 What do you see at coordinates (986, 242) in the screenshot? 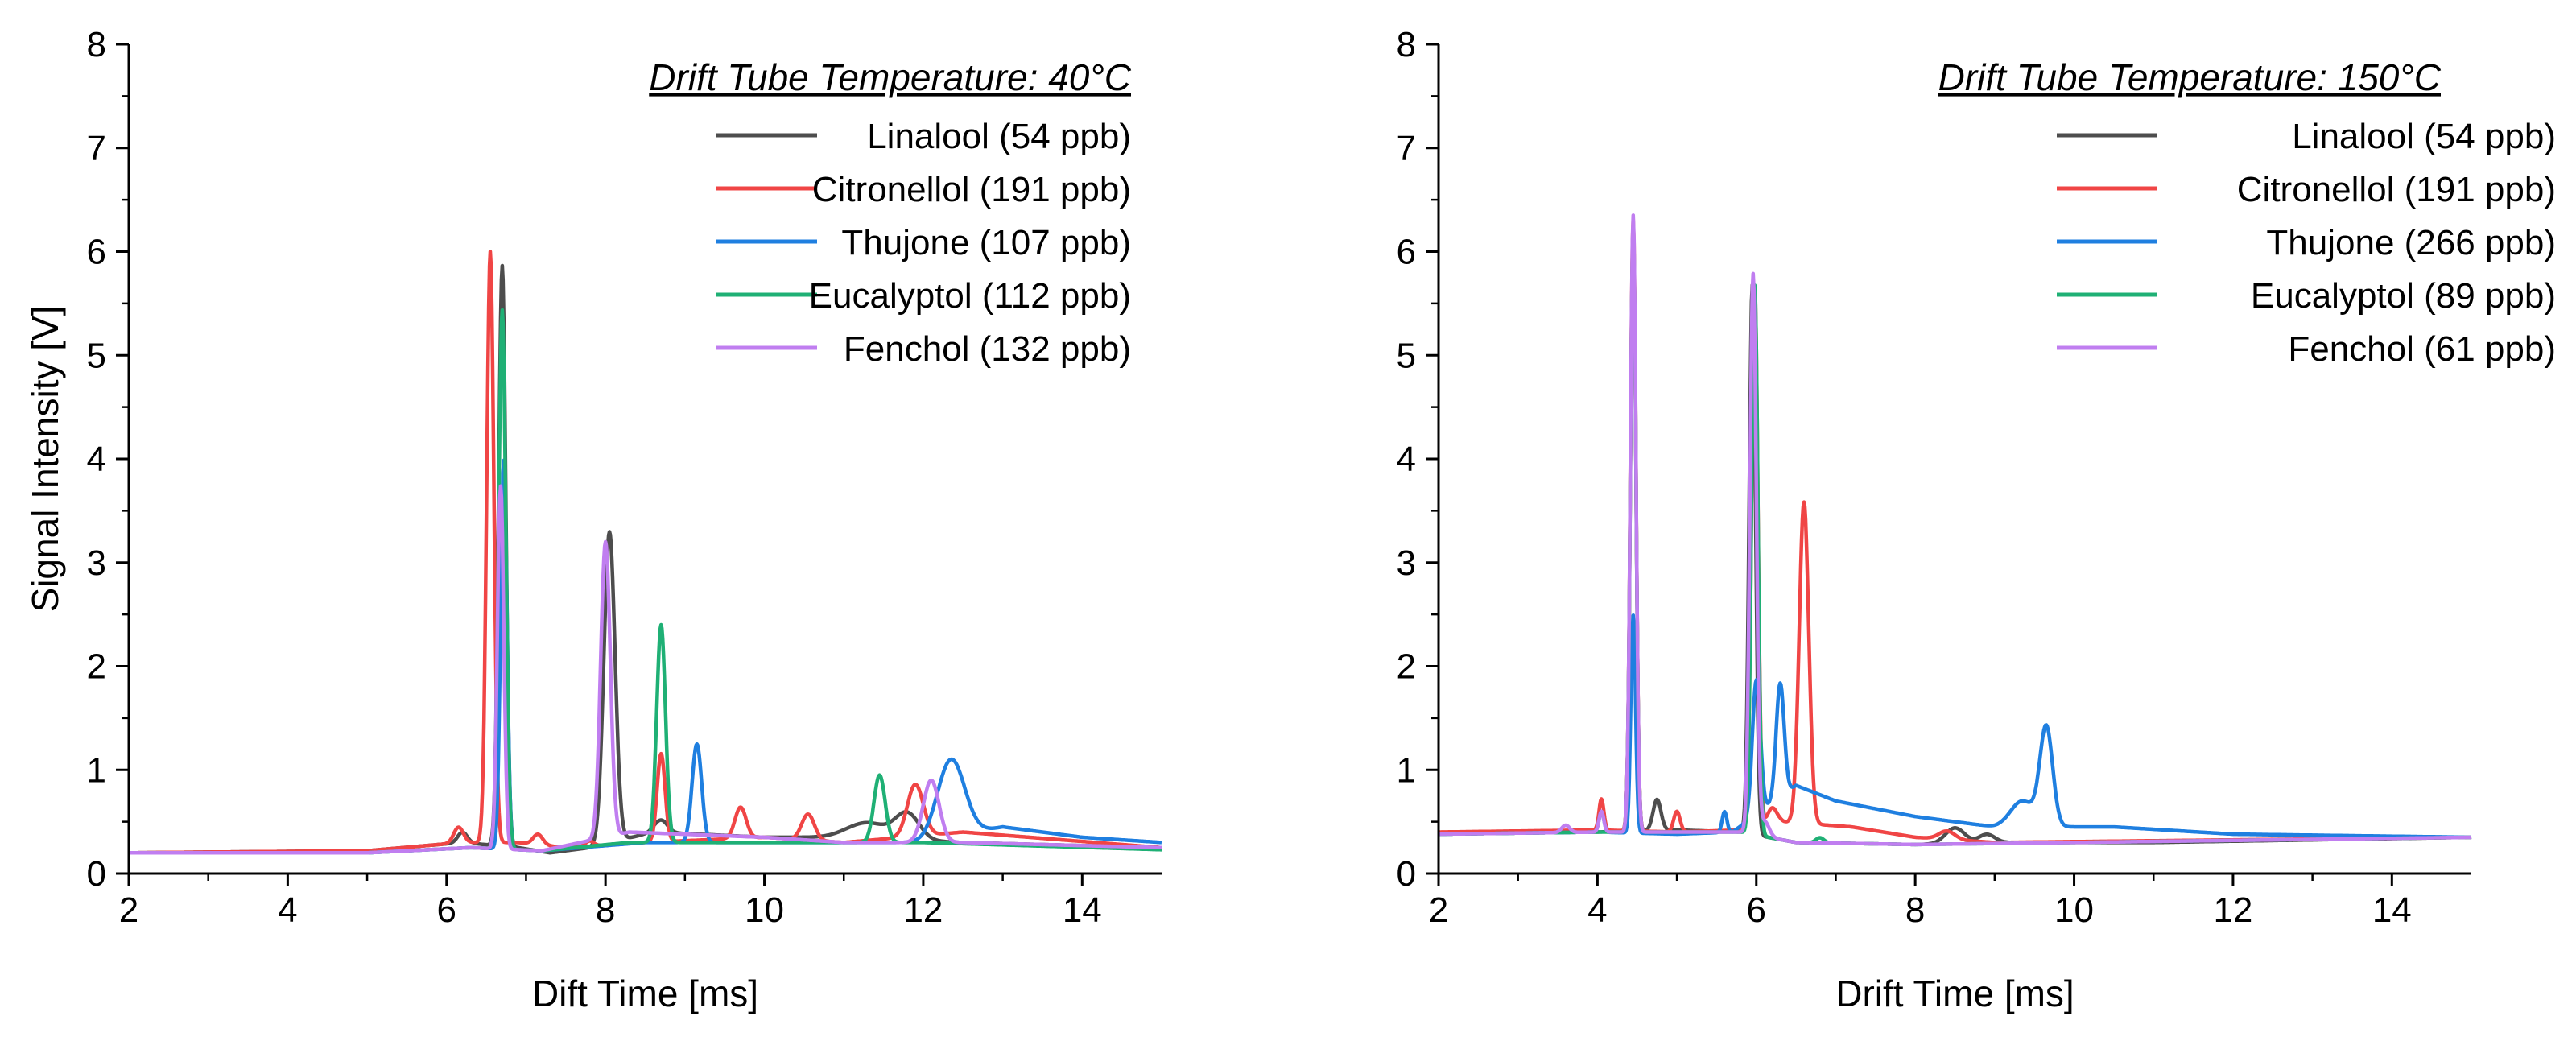
I see `legend-label: Thujone (107 ppb)` at bounding box center [986, 242].